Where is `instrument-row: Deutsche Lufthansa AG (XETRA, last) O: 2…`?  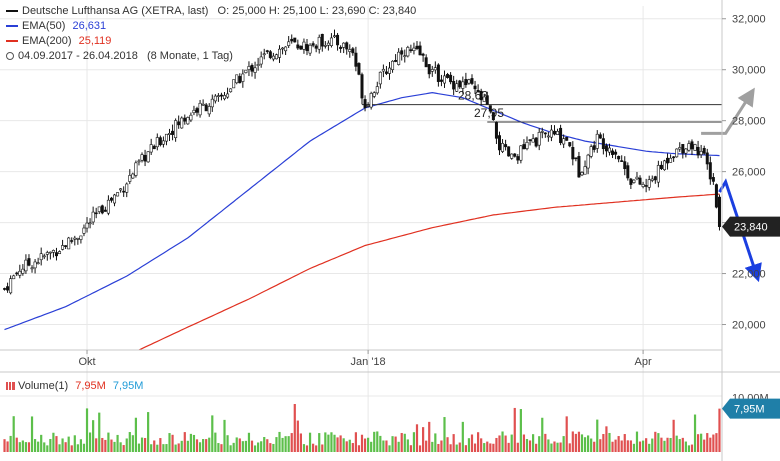
instrument-row: Deutsche Lufthansa AG (XETRA, last) O: 2… is located at coordinates (211, 11).